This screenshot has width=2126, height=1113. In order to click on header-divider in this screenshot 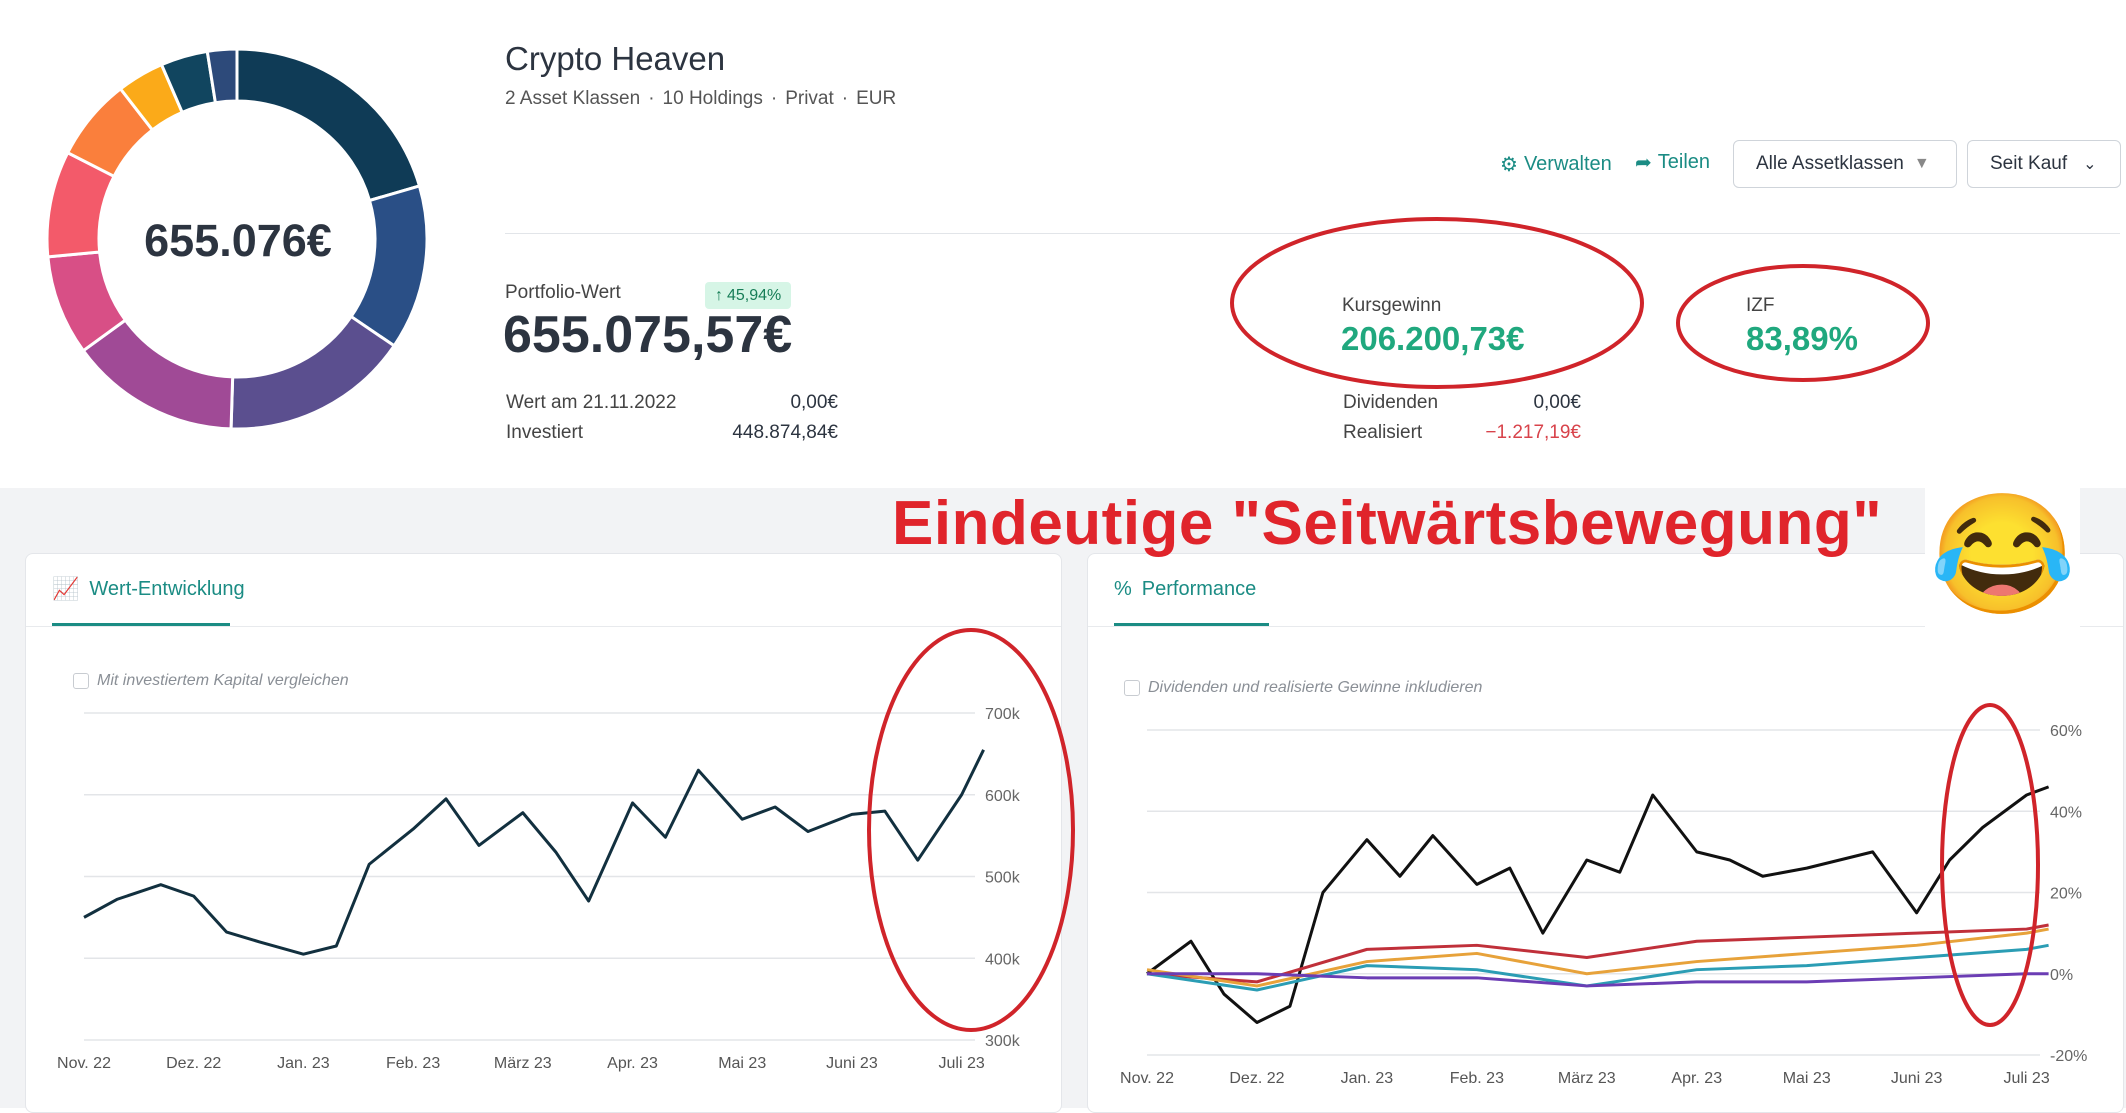, I will do `click(1312, 233)`.